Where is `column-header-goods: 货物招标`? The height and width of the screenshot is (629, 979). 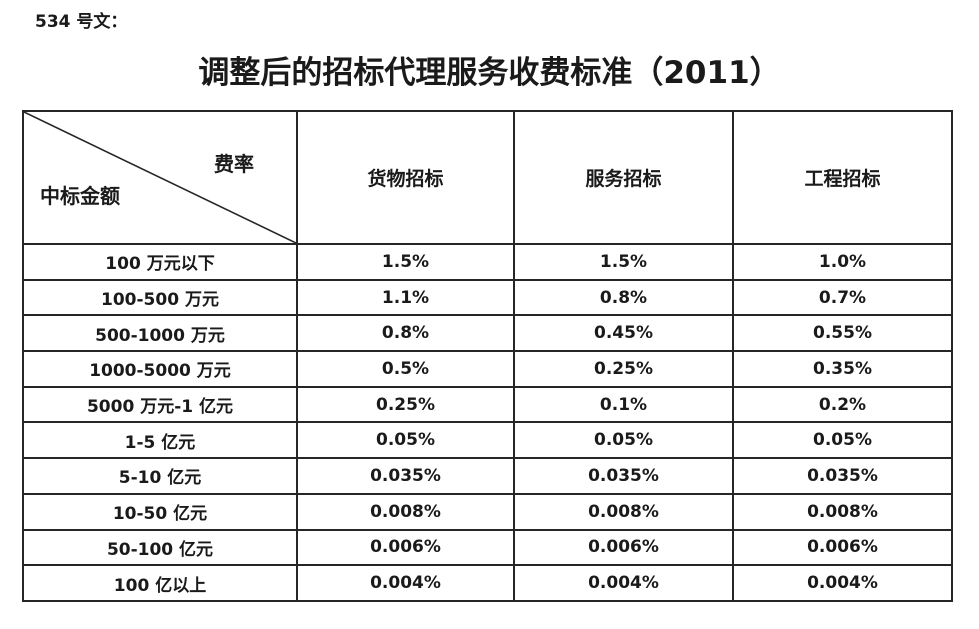
column-header-goods: 货物招标 is located at coordinates (405, 177).